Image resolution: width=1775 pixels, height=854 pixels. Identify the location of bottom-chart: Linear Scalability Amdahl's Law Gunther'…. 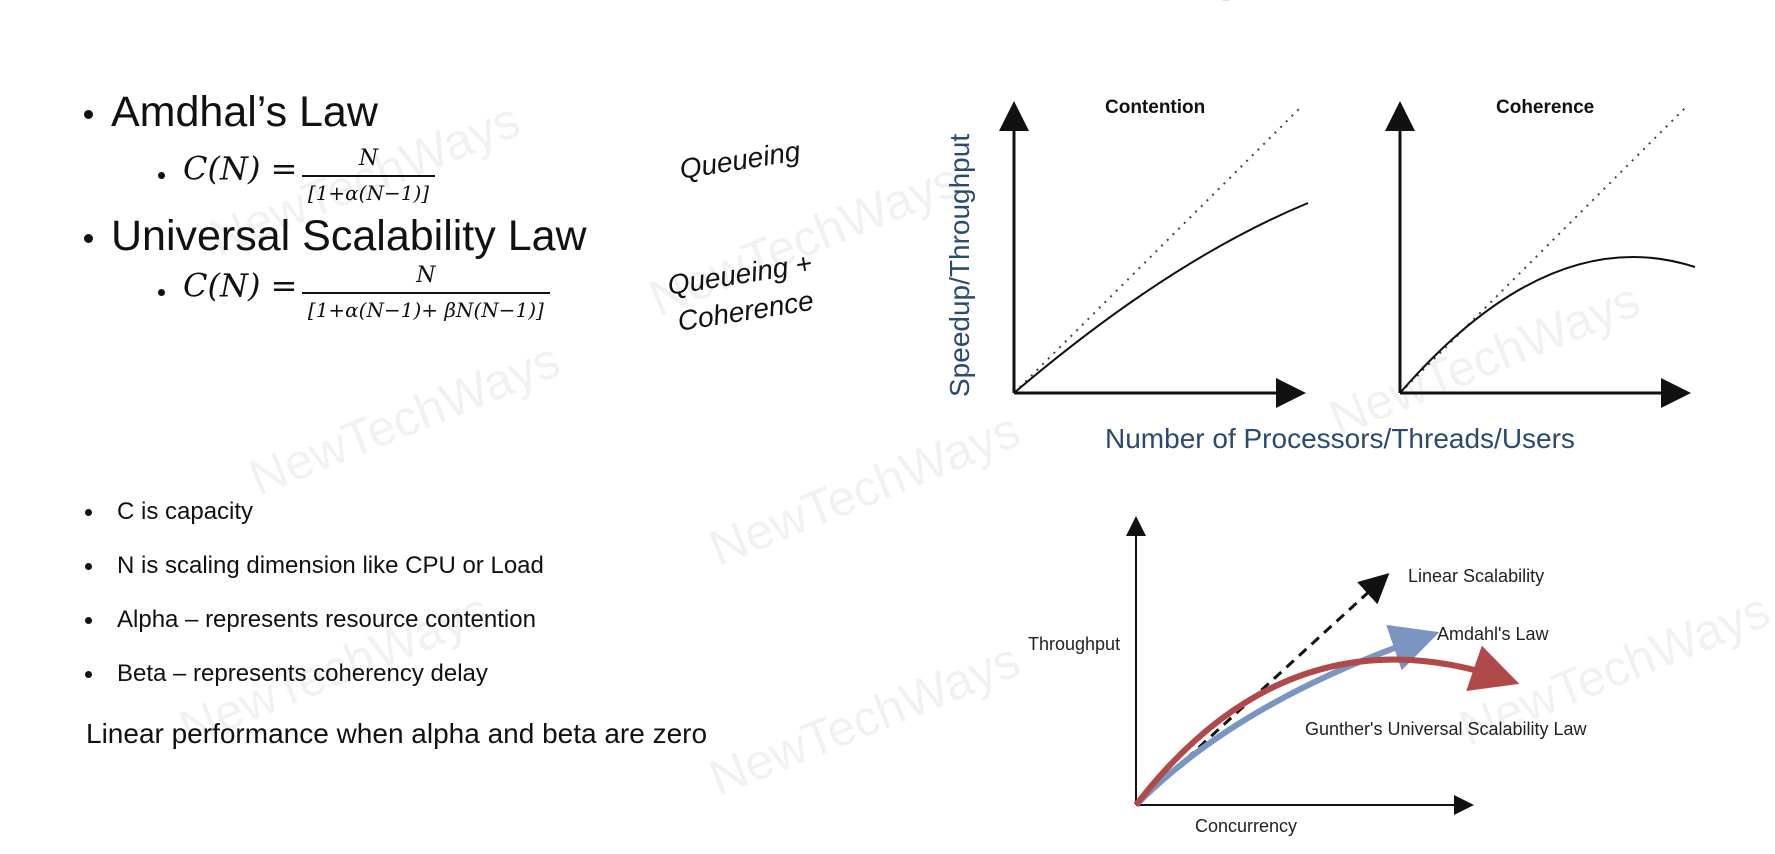
(1308, 676).